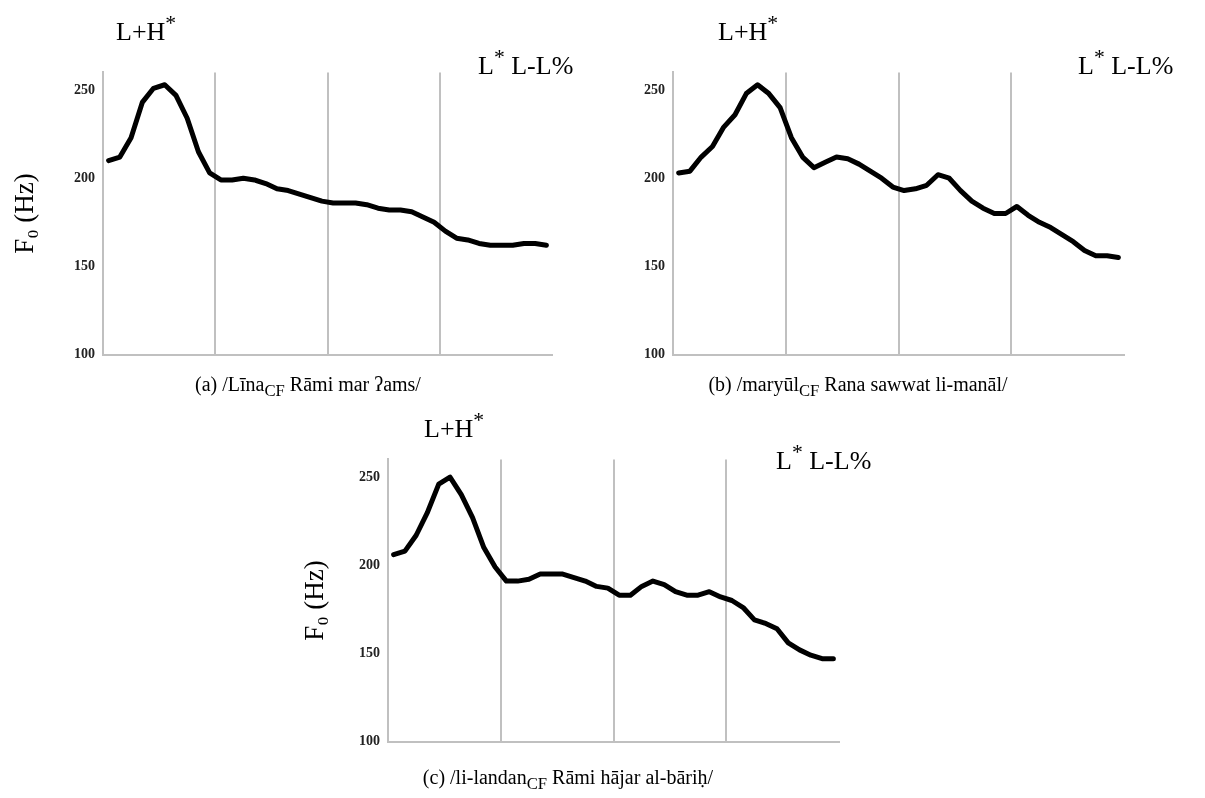 The height and width of the screenshot is (798, 1205). Describe the element at coordinates (858, 386) in the screenshot. I see `text: (b) /maryūl$_{CF}$ Rana sawwat li-manāl/` at that location.